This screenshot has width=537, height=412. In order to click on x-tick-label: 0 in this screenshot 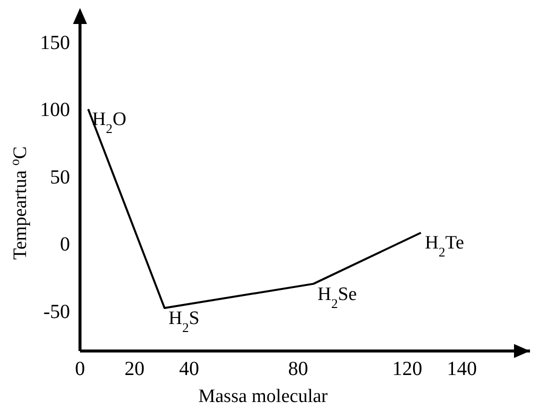, I will do `click(80, 369)`.